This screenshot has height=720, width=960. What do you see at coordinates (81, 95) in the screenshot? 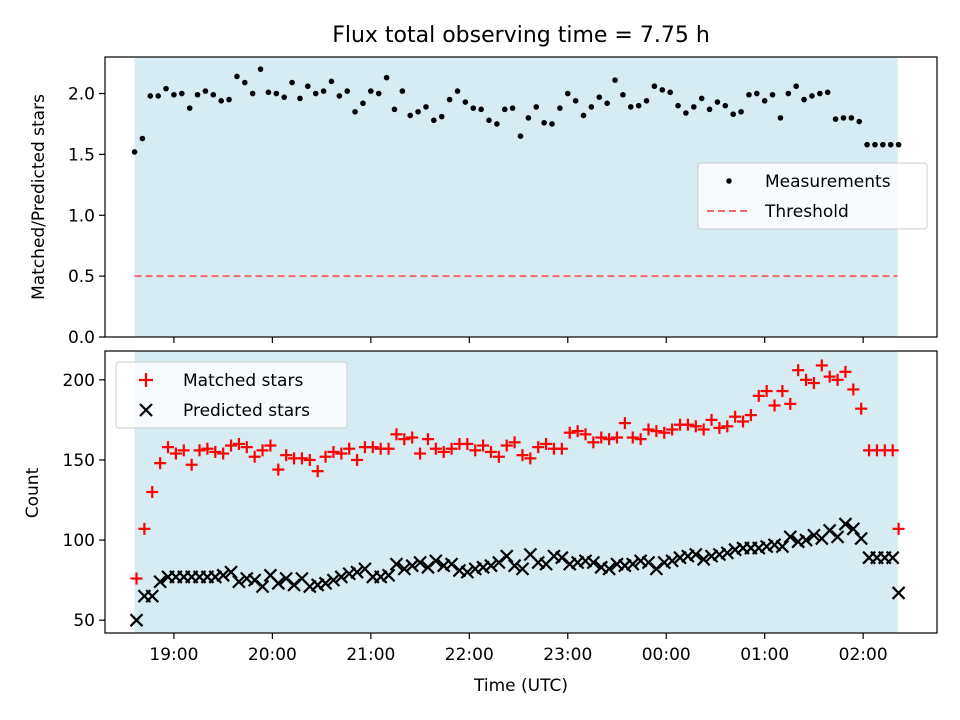
I see `top-y-tick-label: 2.0` at bounding box center [81, 95].